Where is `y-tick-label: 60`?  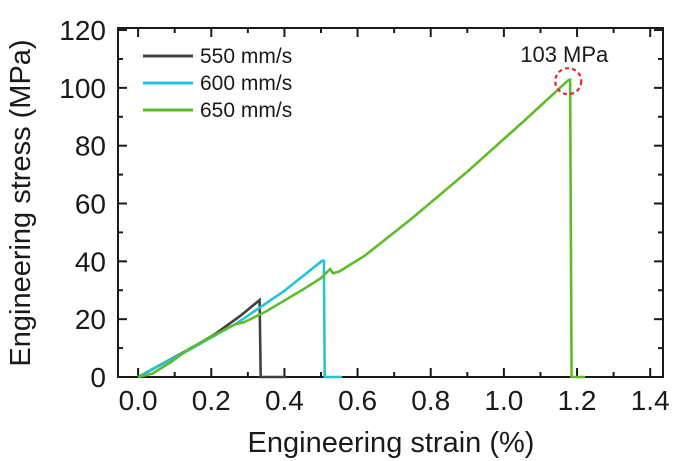
y-tick-label: 60 is located at coordinates (90, 204).